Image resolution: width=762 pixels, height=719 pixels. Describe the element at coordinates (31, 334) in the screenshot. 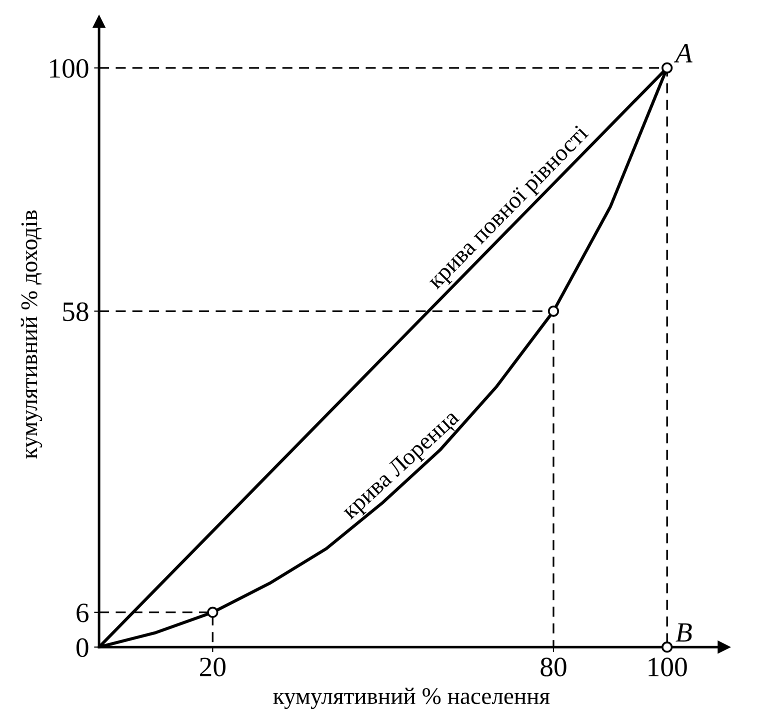

I see `y-axis-title: кумулятивний % доходів` at that location.